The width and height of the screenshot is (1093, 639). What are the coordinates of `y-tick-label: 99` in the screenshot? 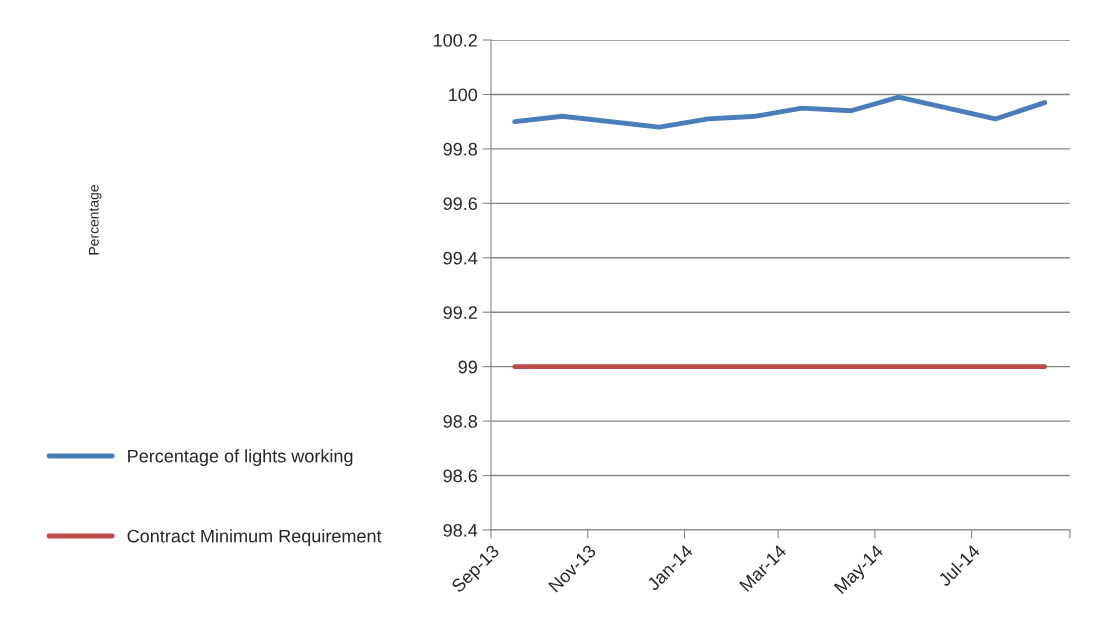 It's located at (467, 367).